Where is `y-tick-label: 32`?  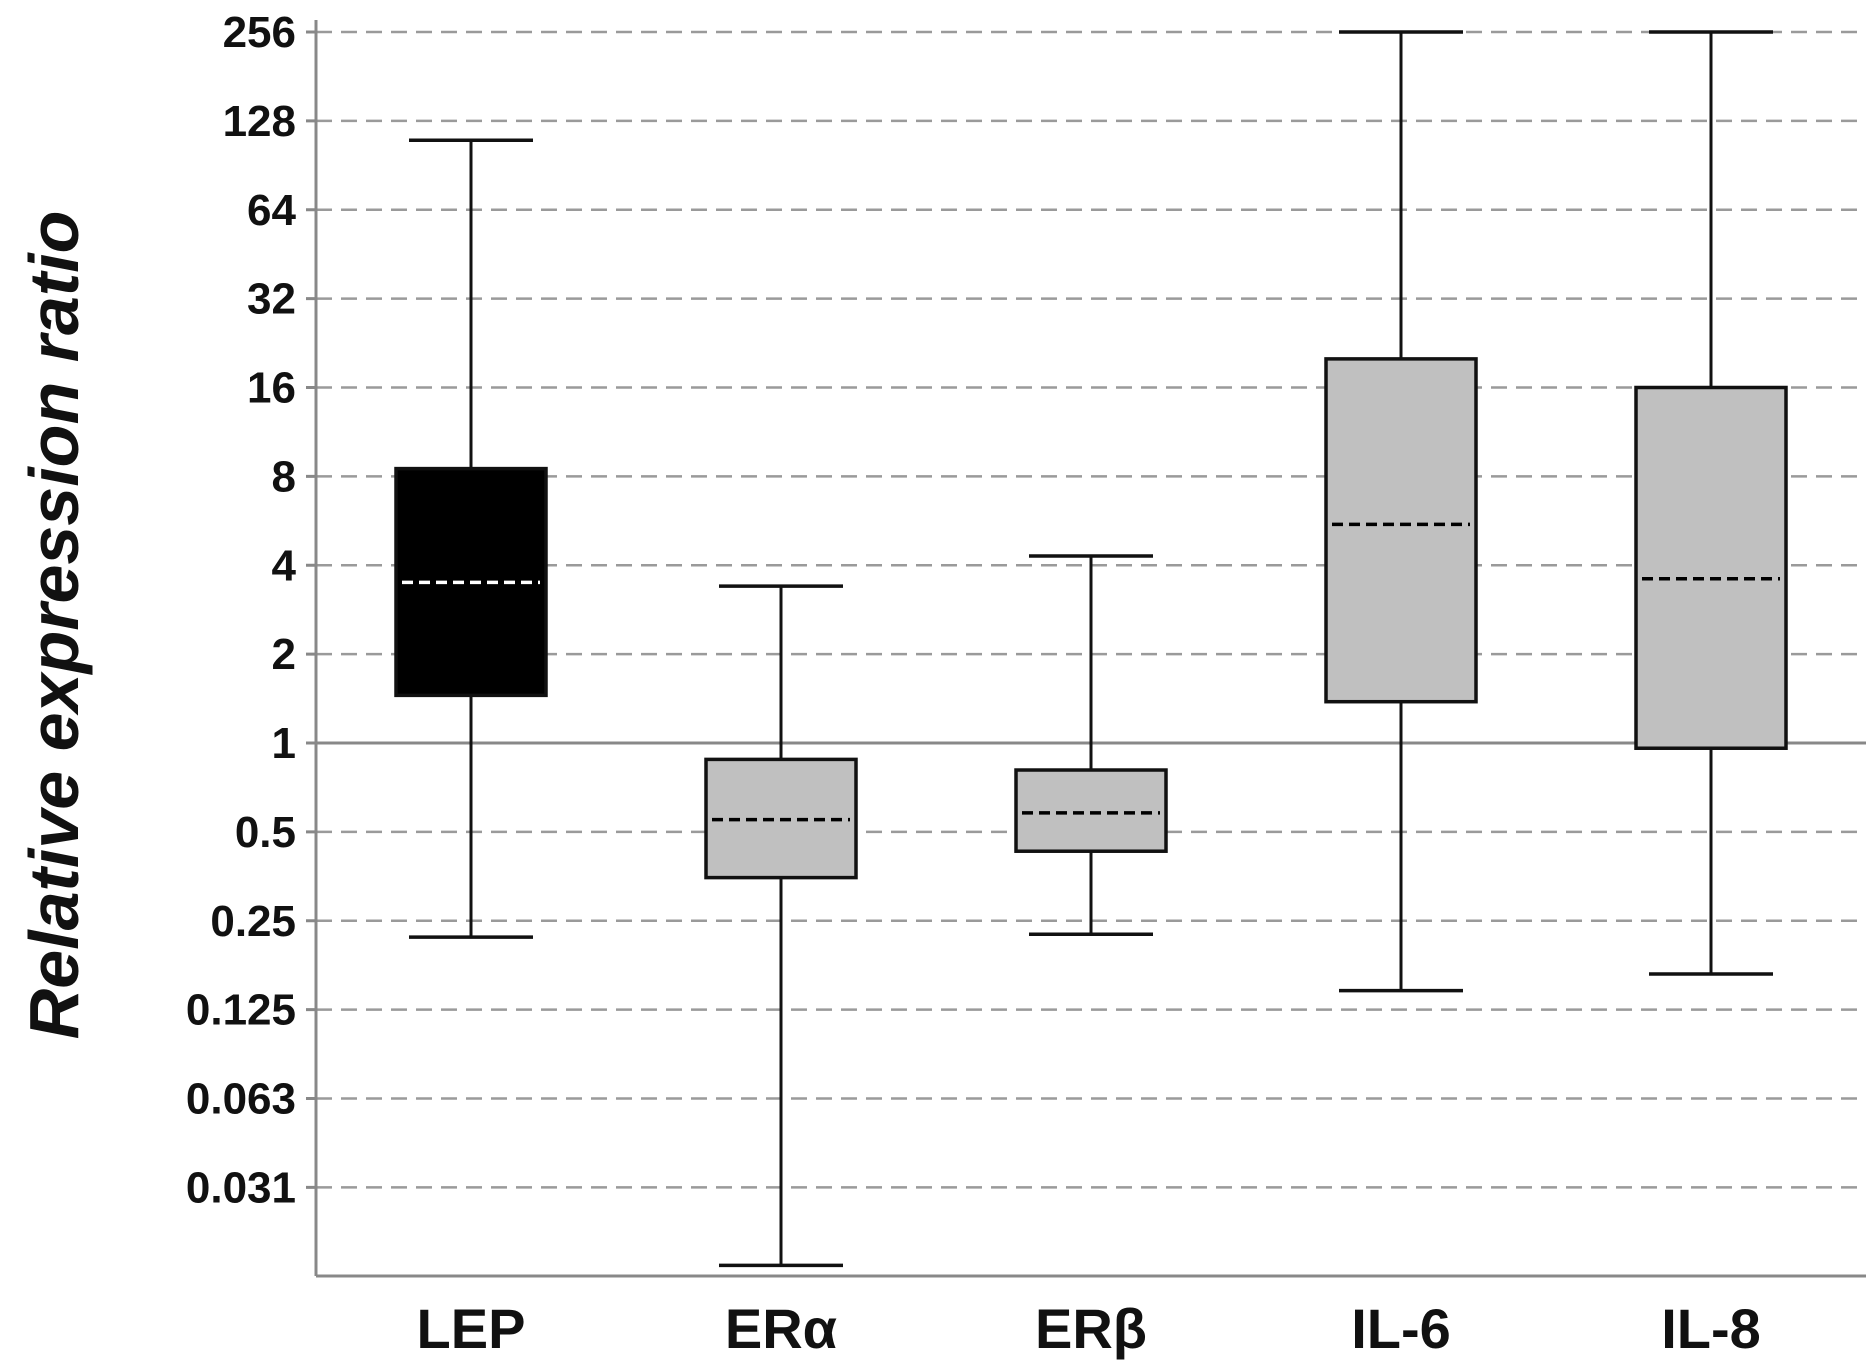
y-tick-label: 32 is located at coordinates (271, 299).